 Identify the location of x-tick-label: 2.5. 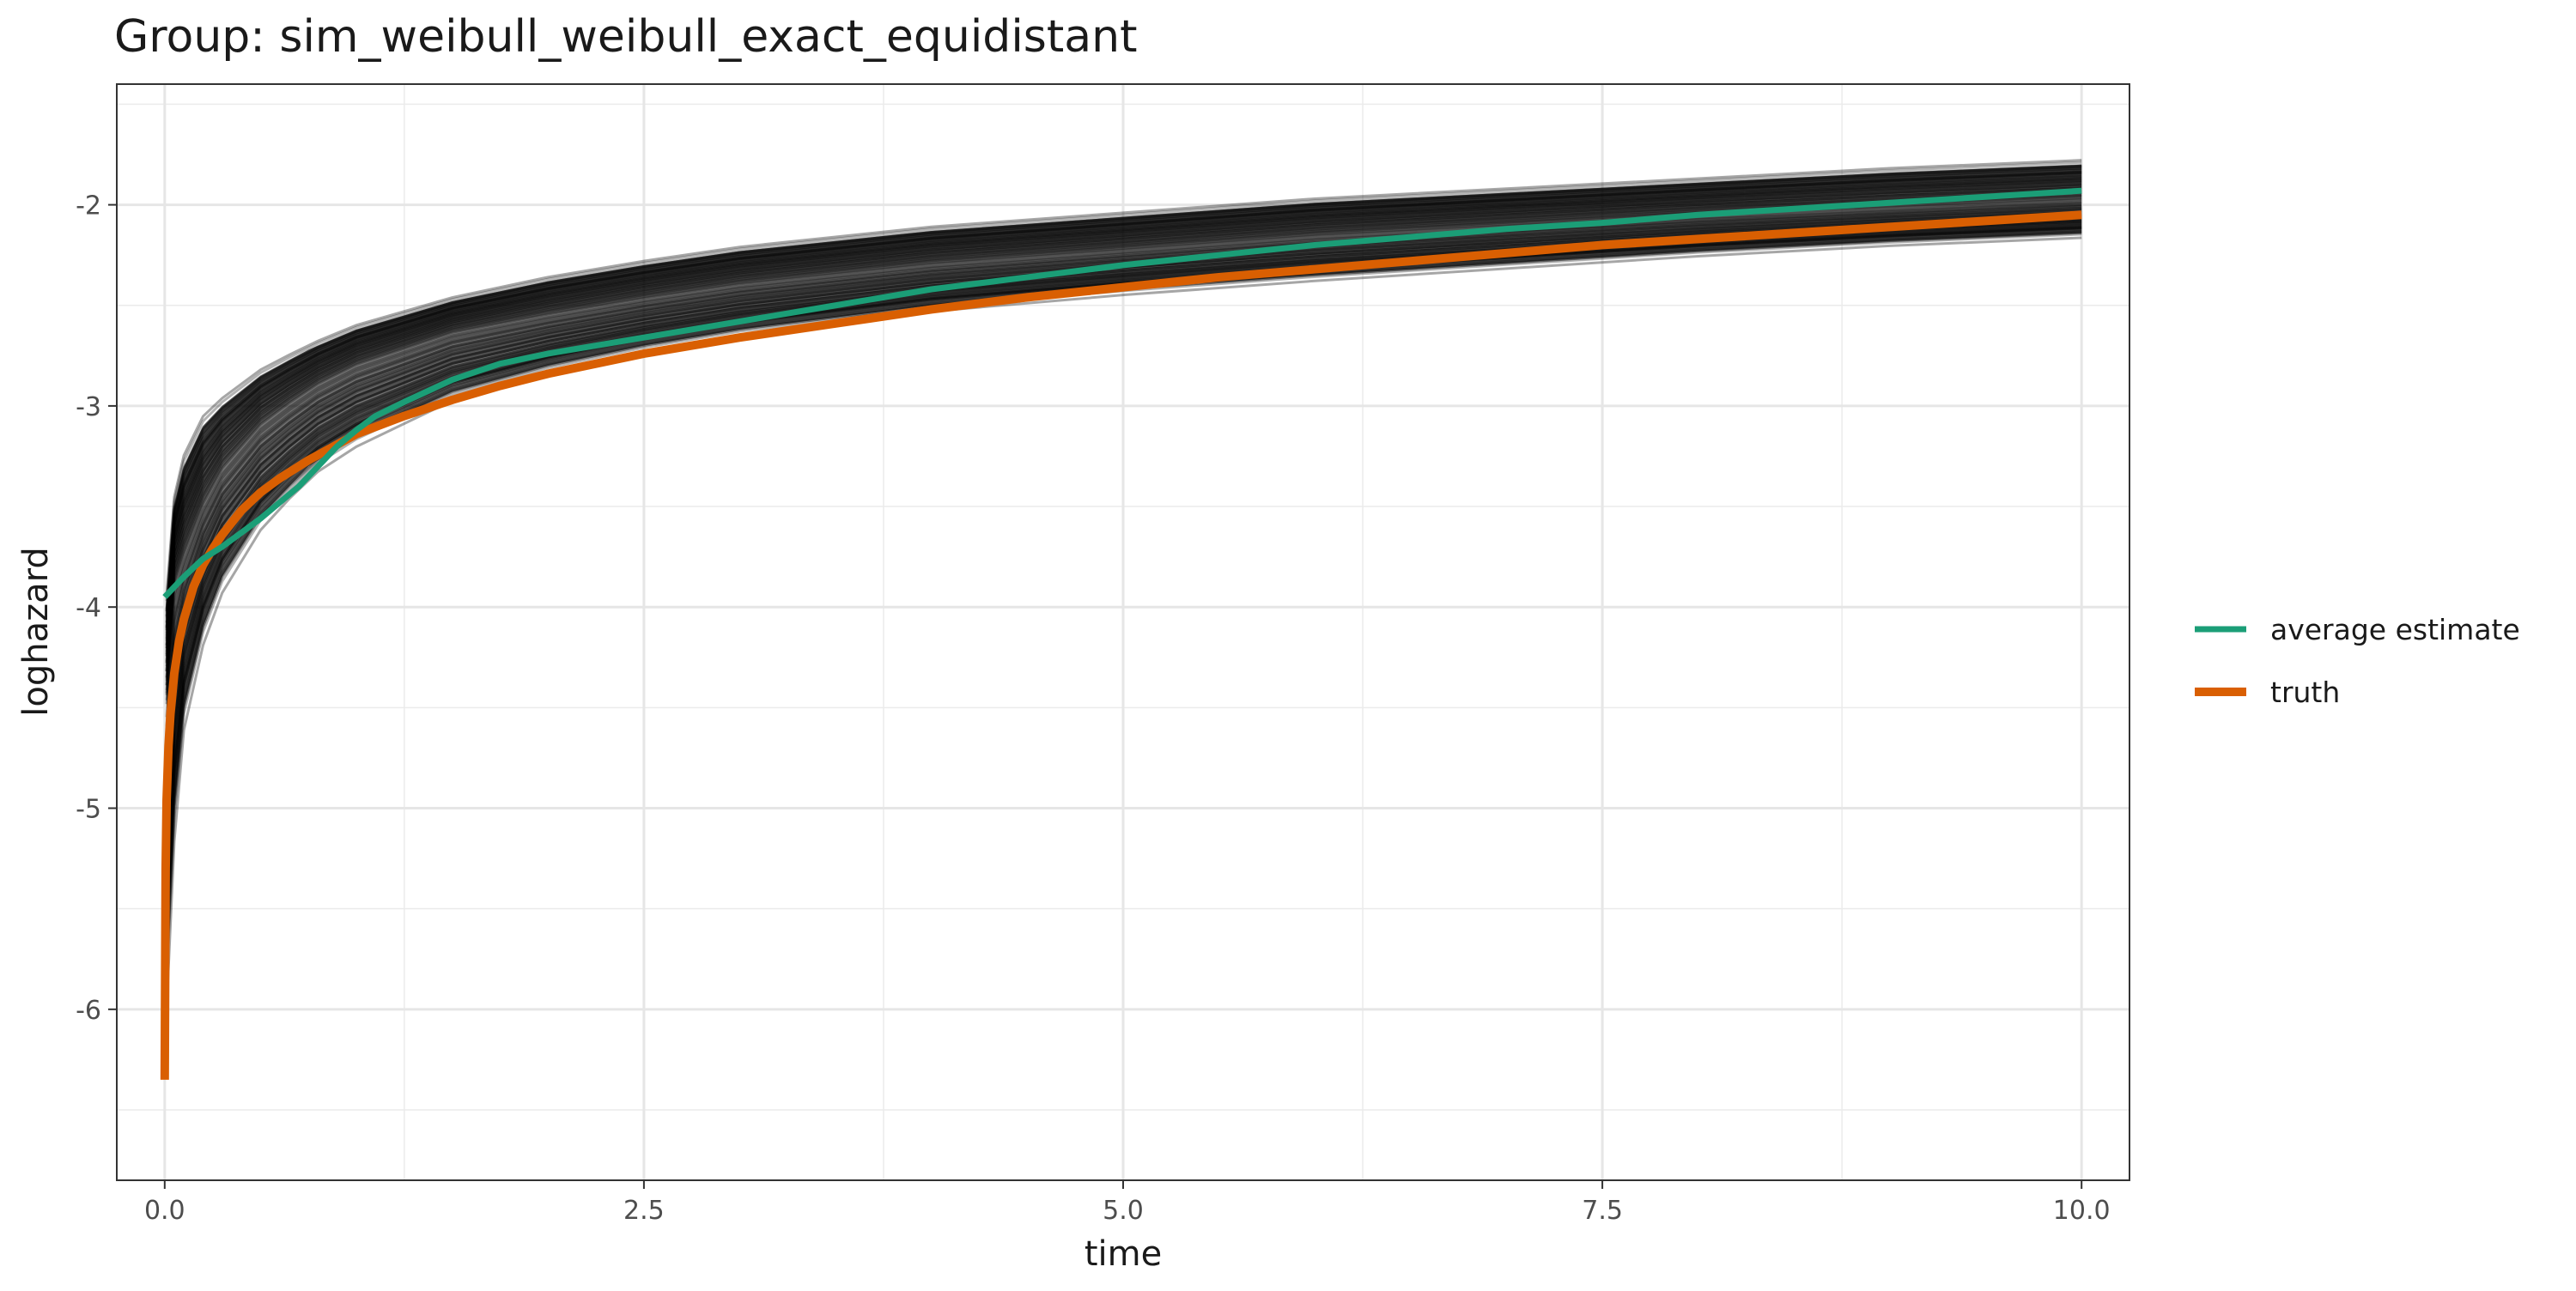
(644, 1211).